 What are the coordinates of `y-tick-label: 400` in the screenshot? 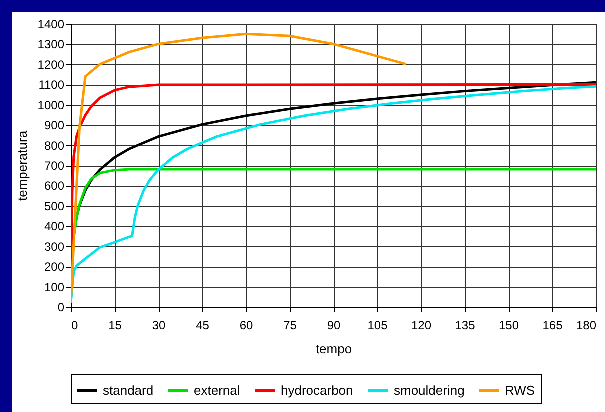 It's located at (54, 227).